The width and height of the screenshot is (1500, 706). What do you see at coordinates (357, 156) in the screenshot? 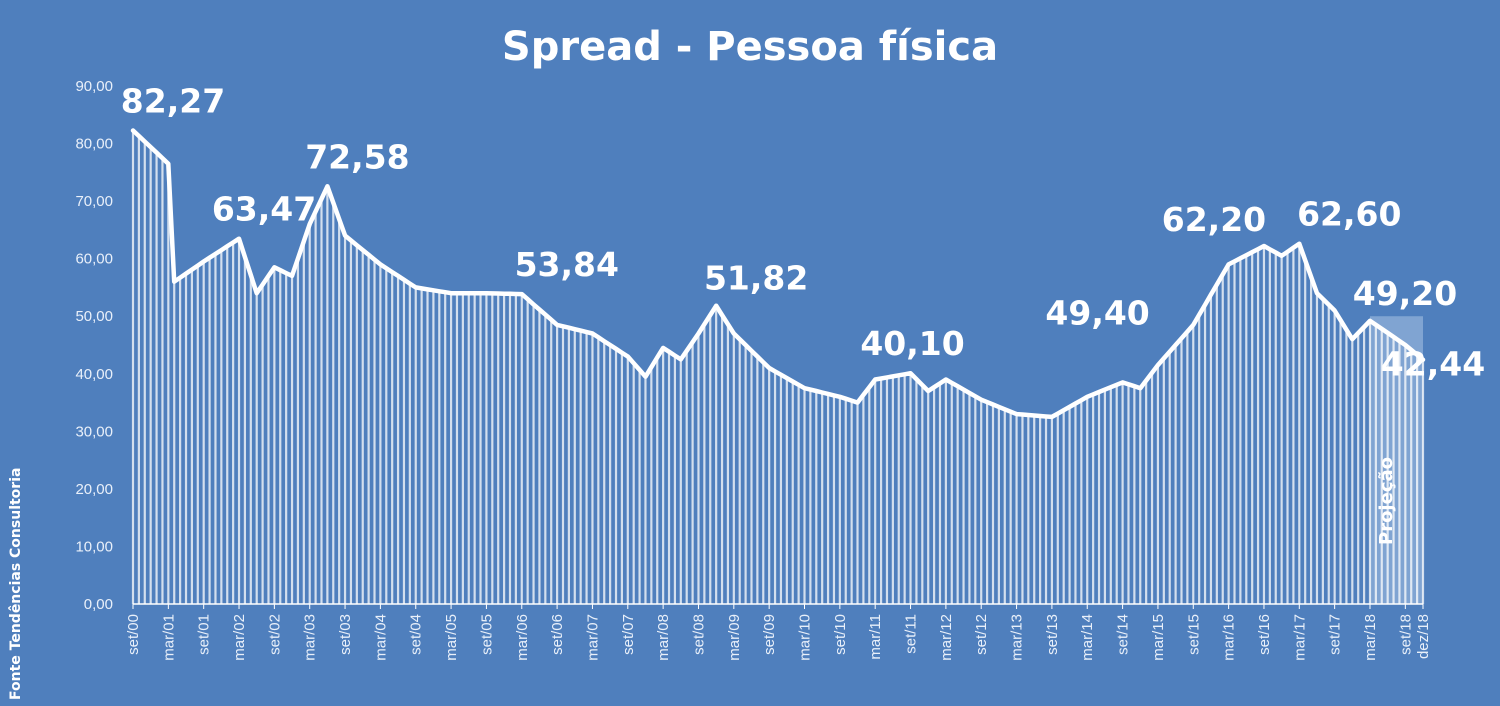
I see `peak-label: 72,58` at bounding box center [357, 156].